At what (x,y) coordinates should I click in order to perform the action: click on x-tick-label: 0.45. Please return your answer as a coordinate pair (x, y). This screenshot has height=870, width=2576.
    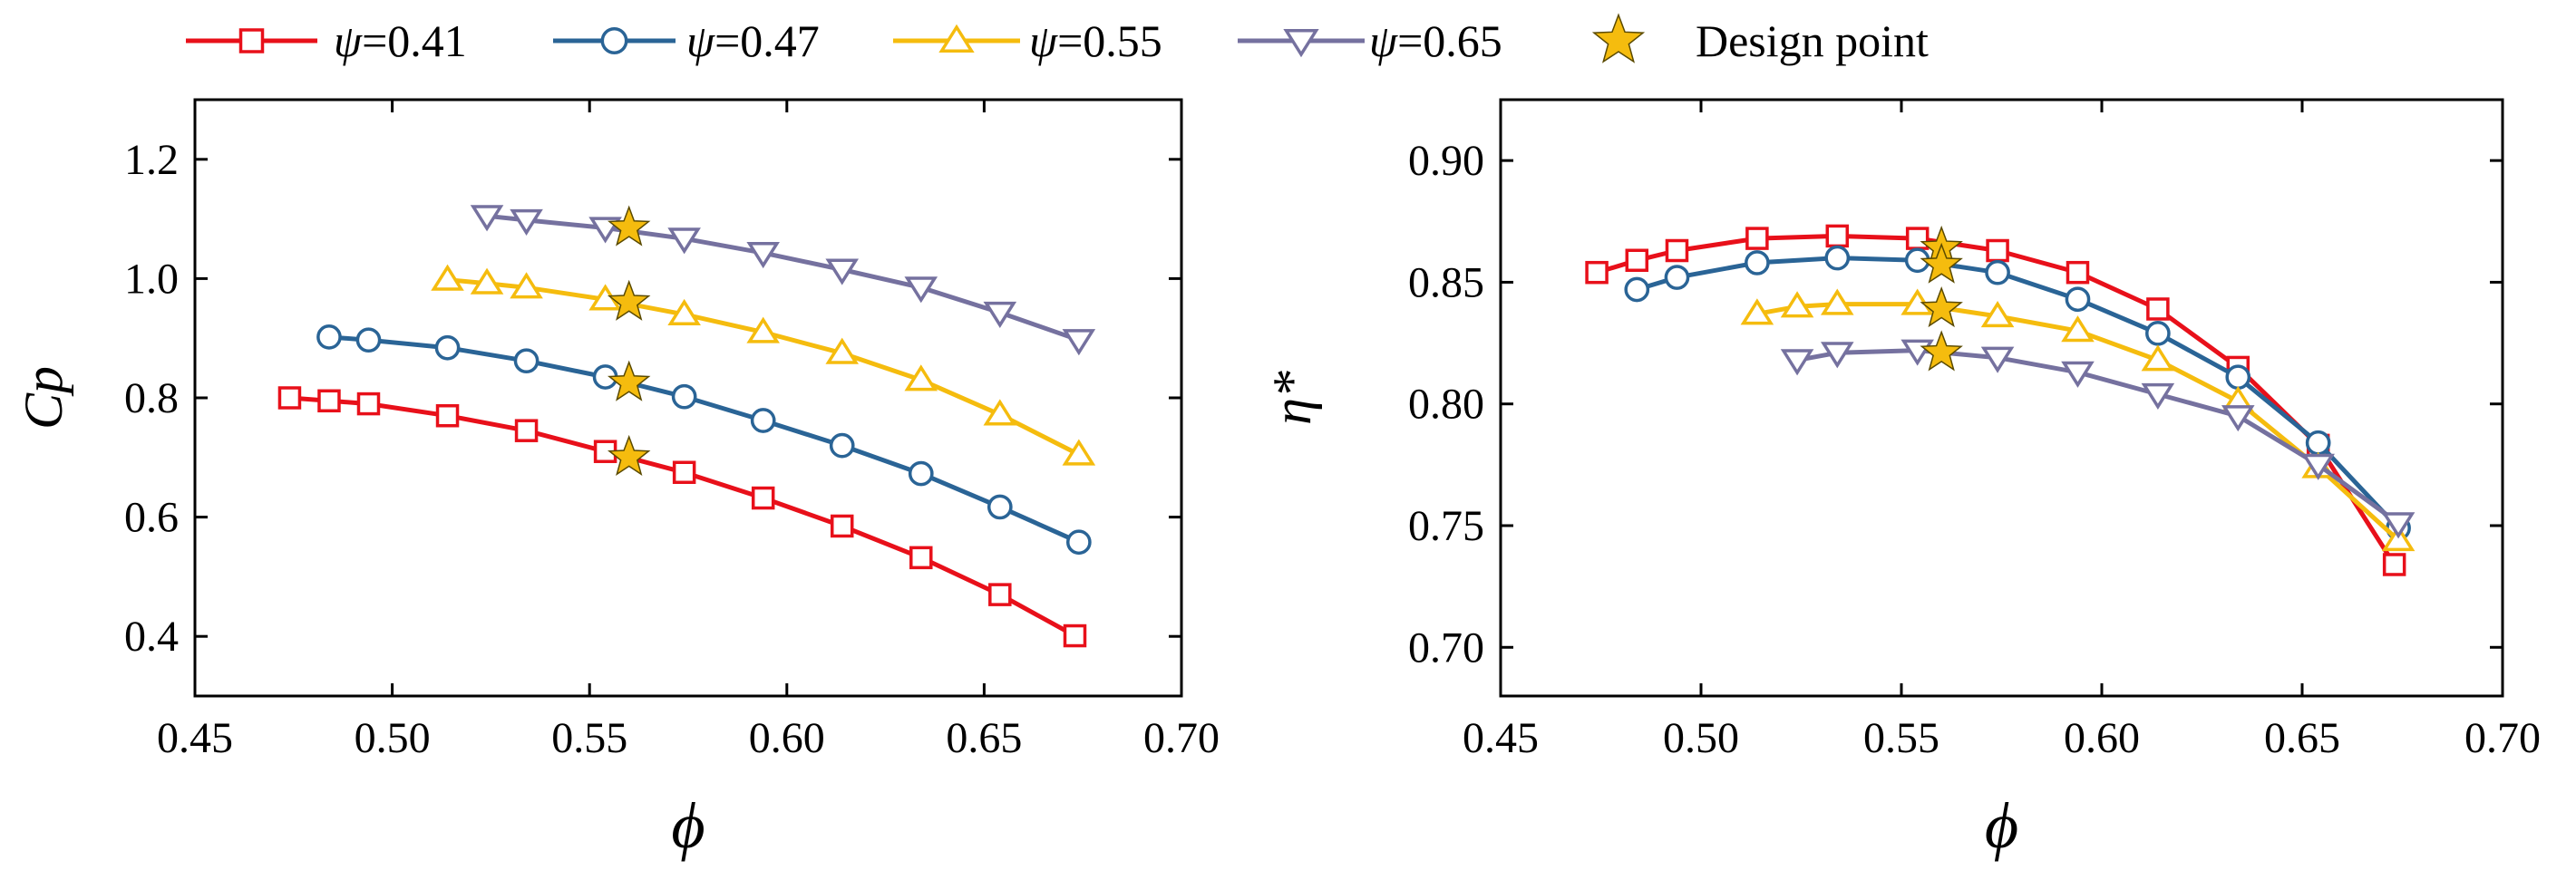
    Looking at the image, I should click on (195, 738).